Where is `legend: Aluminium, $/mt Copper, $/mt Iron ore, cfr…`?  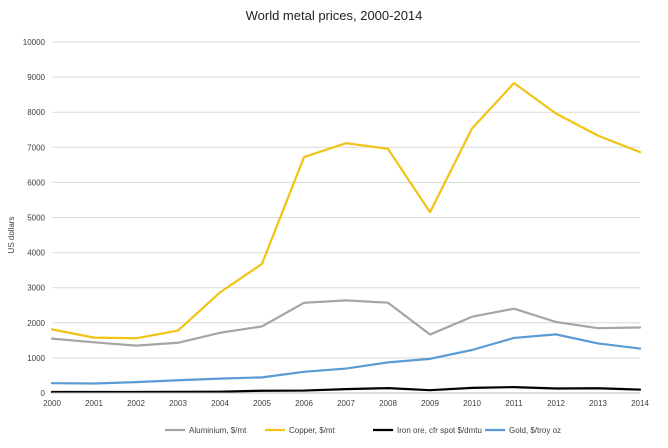
legend: Aluminium, $/mt Copper, $/mt Iron ore, cfr… is located at coordinates (363, 430).